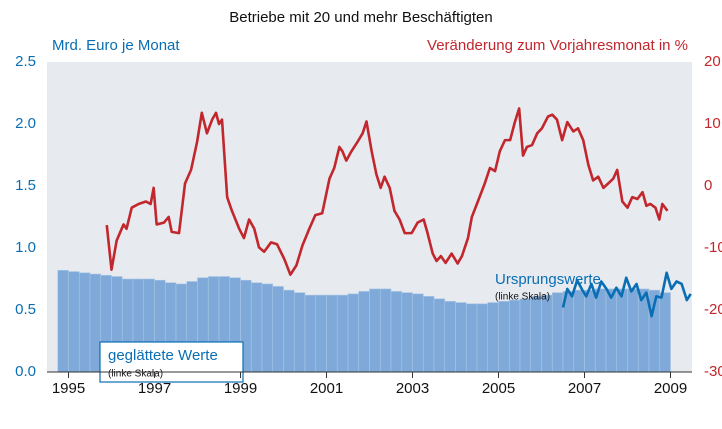  I want to click on y2-tick-label: -30, so click(713, 371).